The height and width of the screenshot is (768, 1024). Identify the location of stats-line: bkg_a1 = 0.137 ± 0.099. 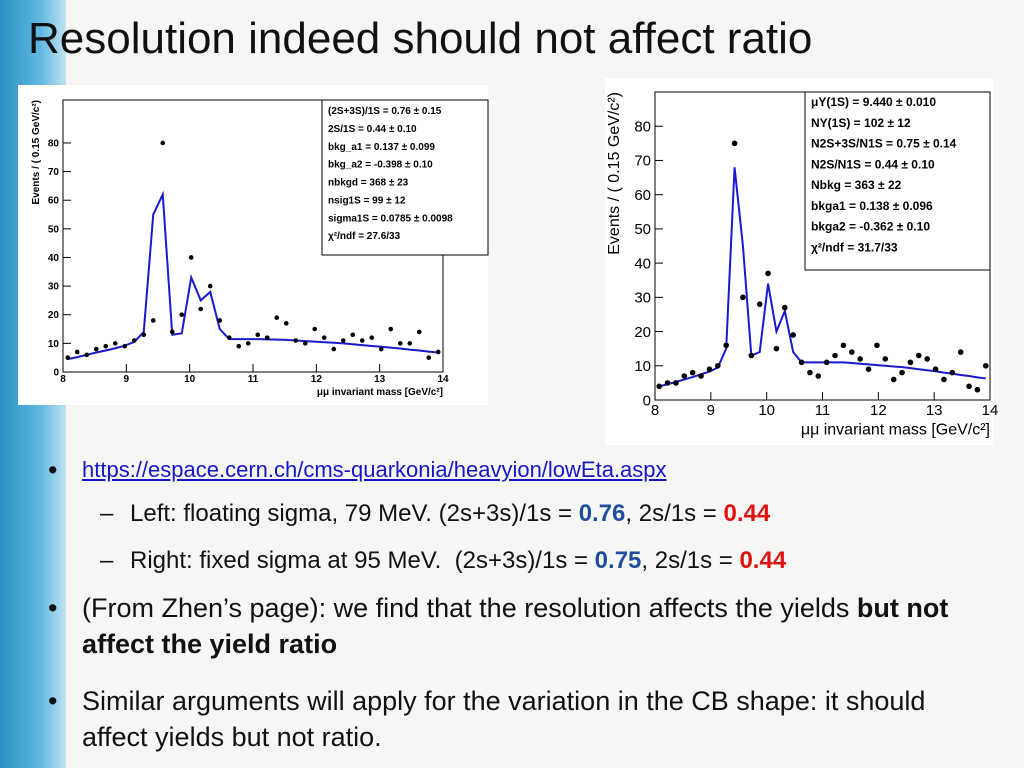
(381, 147).